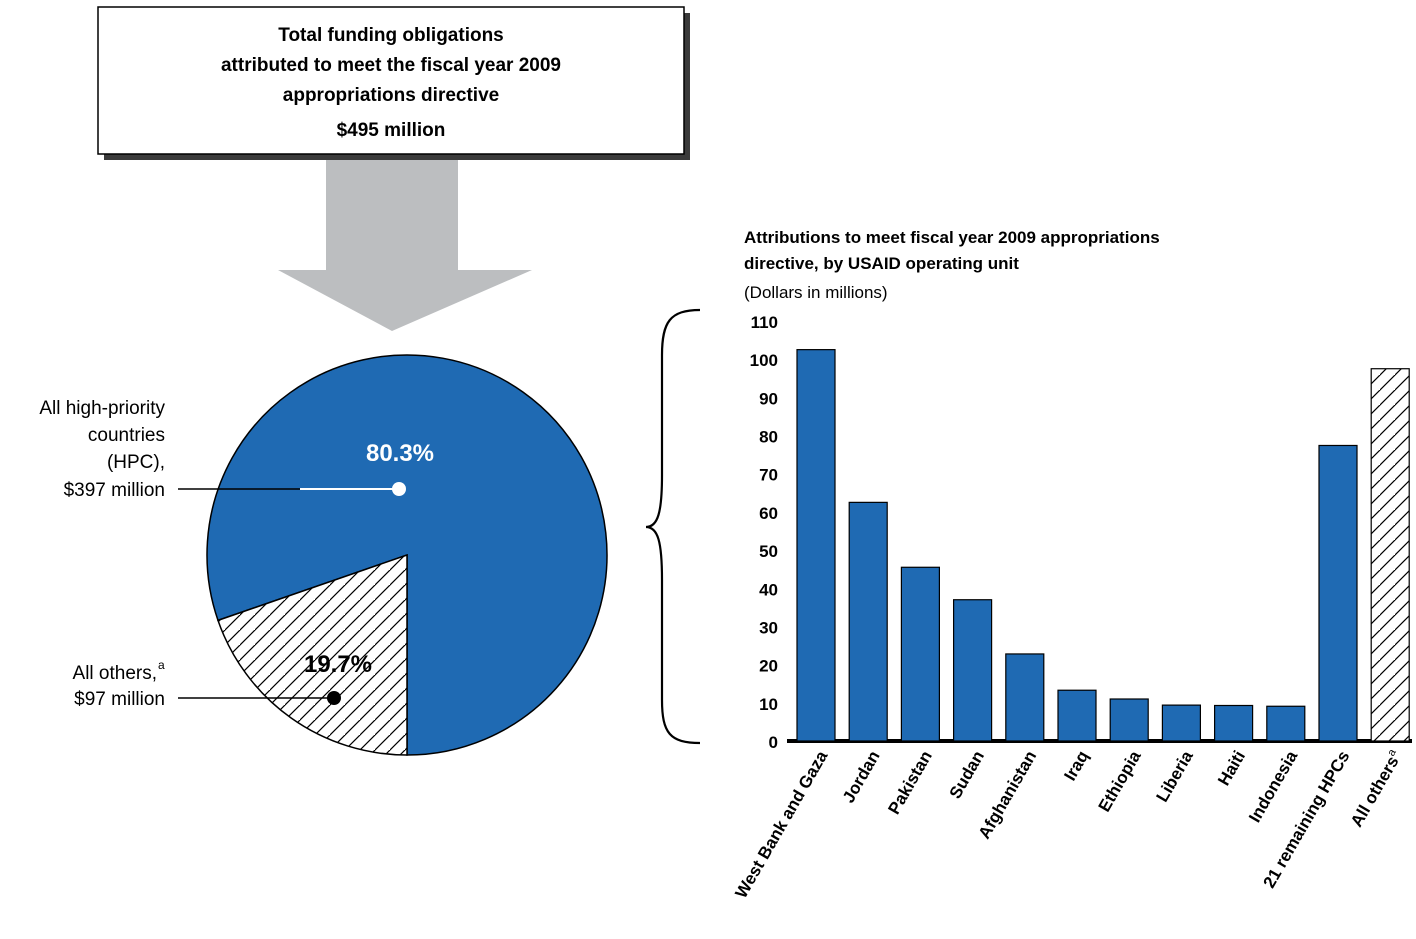 The height and width of the screenshot is (939, 1416). I want to click on x-tick-label: Jordan, so click(861, 777).